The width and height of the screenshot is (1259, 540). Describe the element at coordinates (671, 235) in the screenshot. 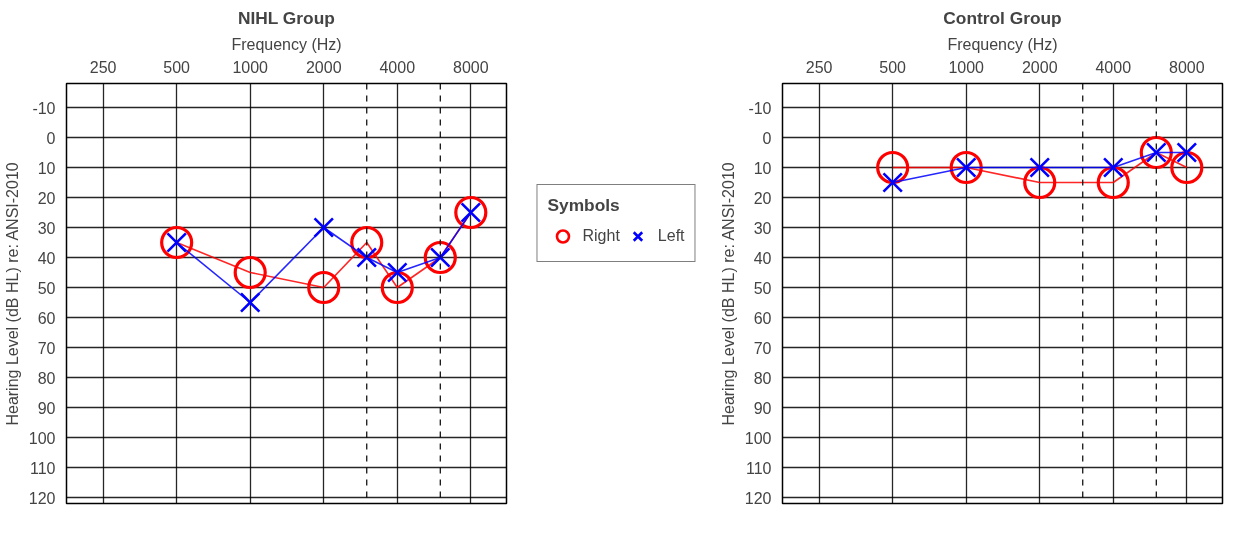

I see `legend-label: Left` at that location.